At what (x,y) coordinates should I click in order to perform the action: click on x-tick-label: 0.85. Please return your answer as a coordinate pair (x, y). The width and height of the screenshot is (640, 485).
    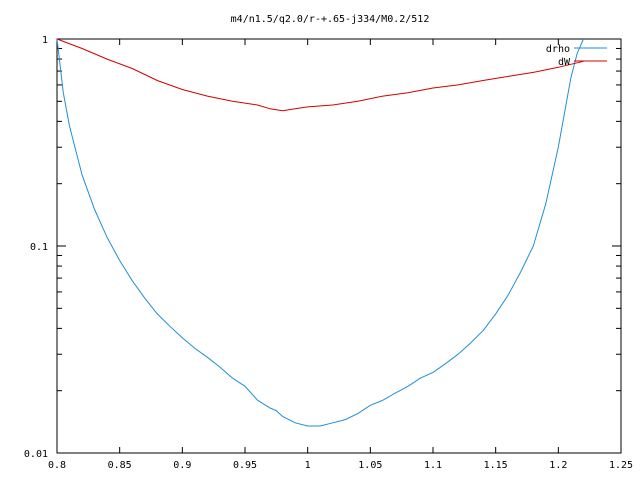
    Looking at the image, I should click on (120, 465).